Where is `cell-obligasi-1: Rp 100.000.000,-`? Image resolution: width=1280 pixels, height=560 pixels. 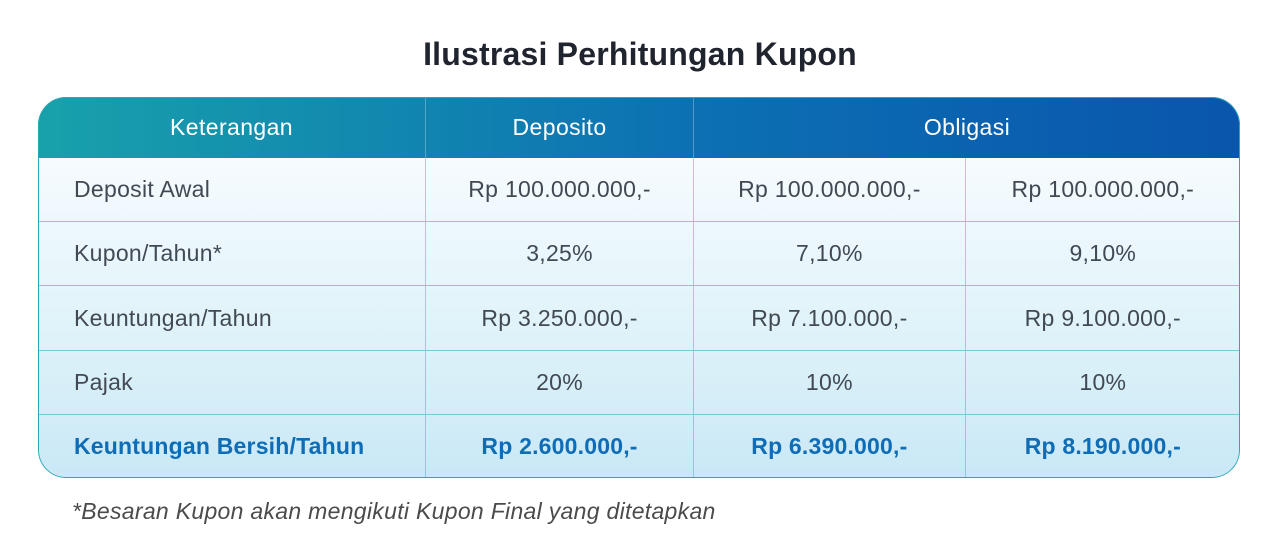
cell-obligasi-1: Rp 100.000.000,- is located at coordinates (829, 190).